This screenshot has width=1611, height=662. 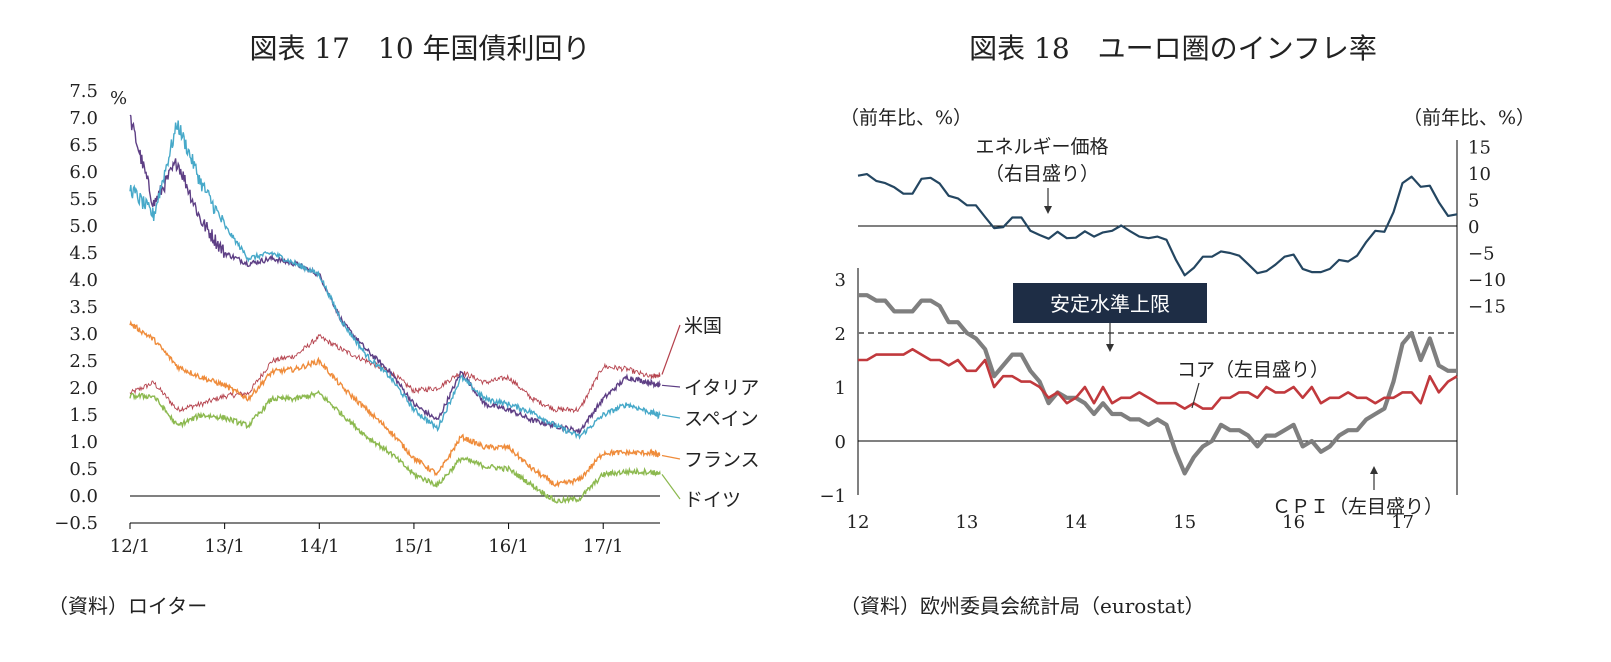 I want to click on right-x-tick: 15, so click(x=1184, y=522).